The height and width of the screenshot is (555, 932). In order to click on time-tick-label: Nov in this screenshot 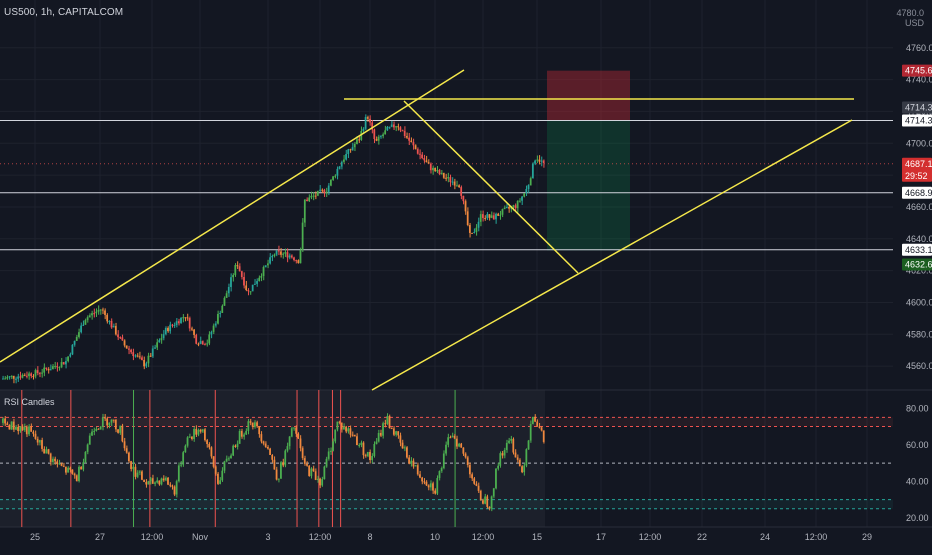, I will do `click(200, 537)`.